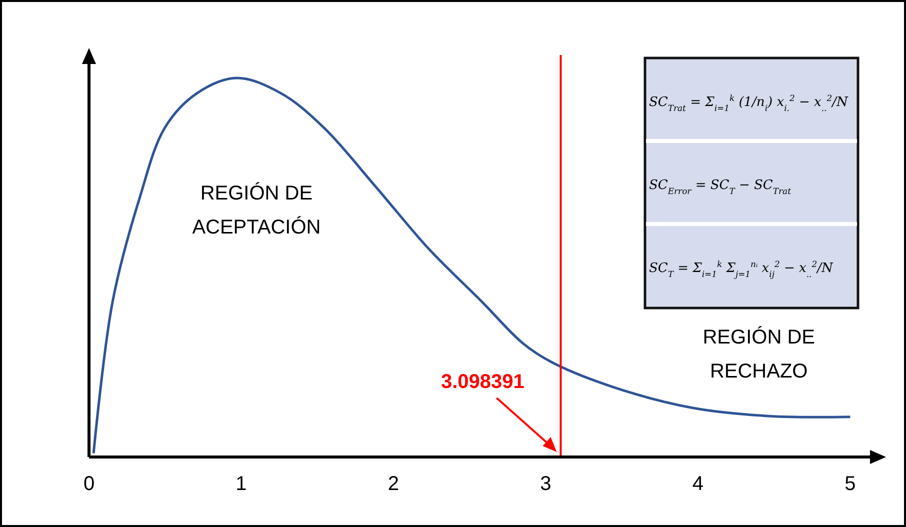 This screenshot has width=906, height=527. Describe the element at coordinates (394, 484) in the screenshot. I see `x-tick-label: 2` at that location.